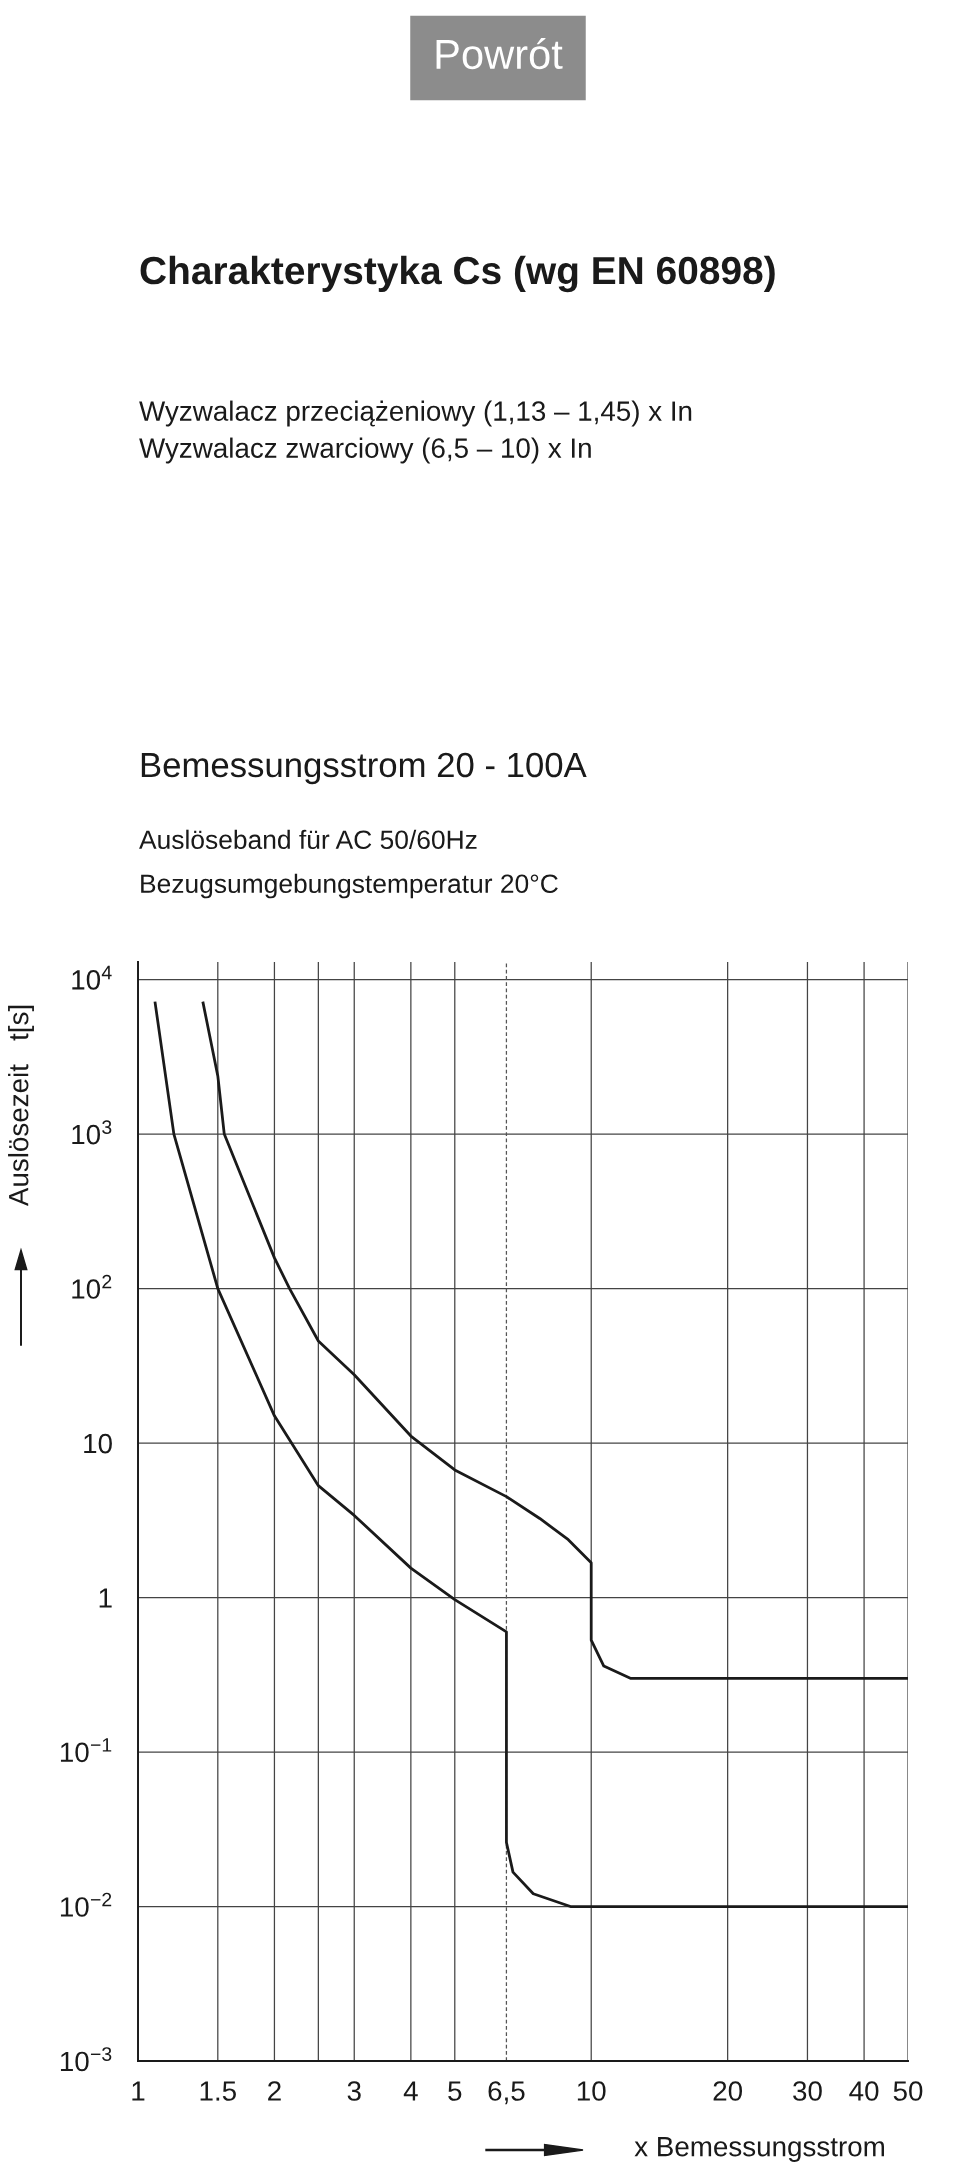  Describe the element at coordinates (499, 54) in the screenshot. I see `text: Powrót` at that location.